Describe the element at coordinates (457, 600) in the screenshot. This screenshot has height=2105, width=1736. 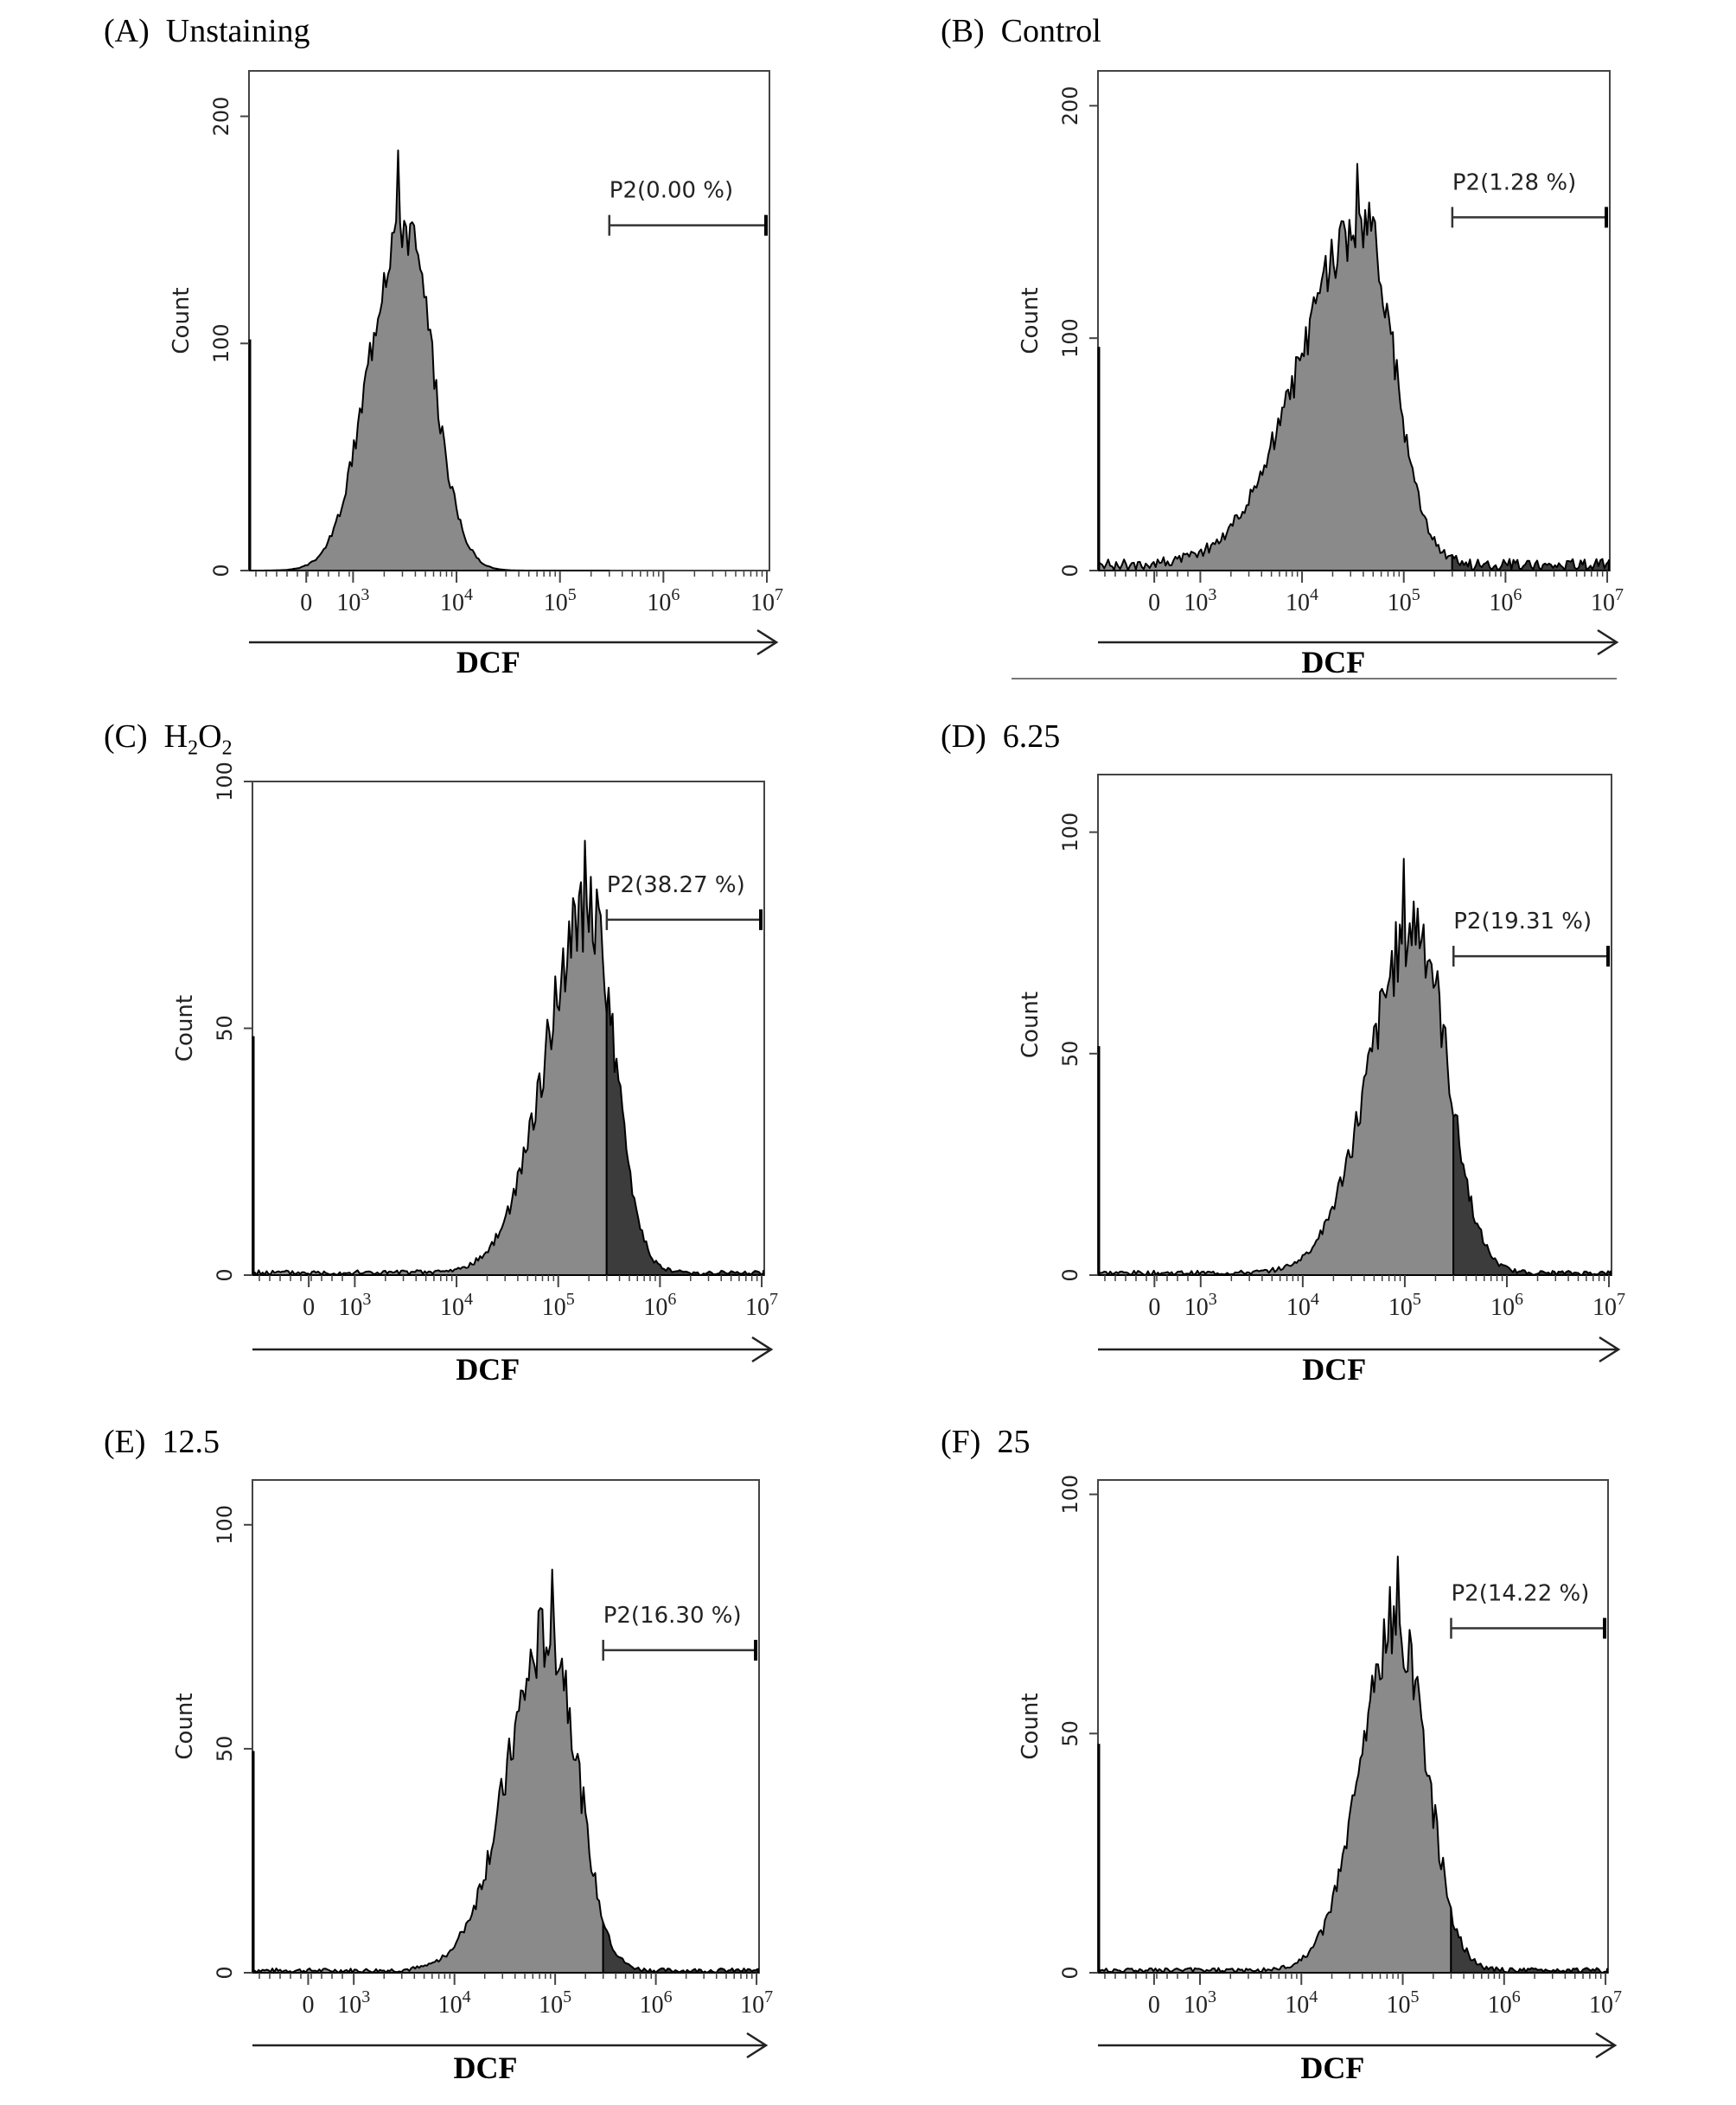
I see `panel-a-xtick-label-2: 10⁴` at that location.